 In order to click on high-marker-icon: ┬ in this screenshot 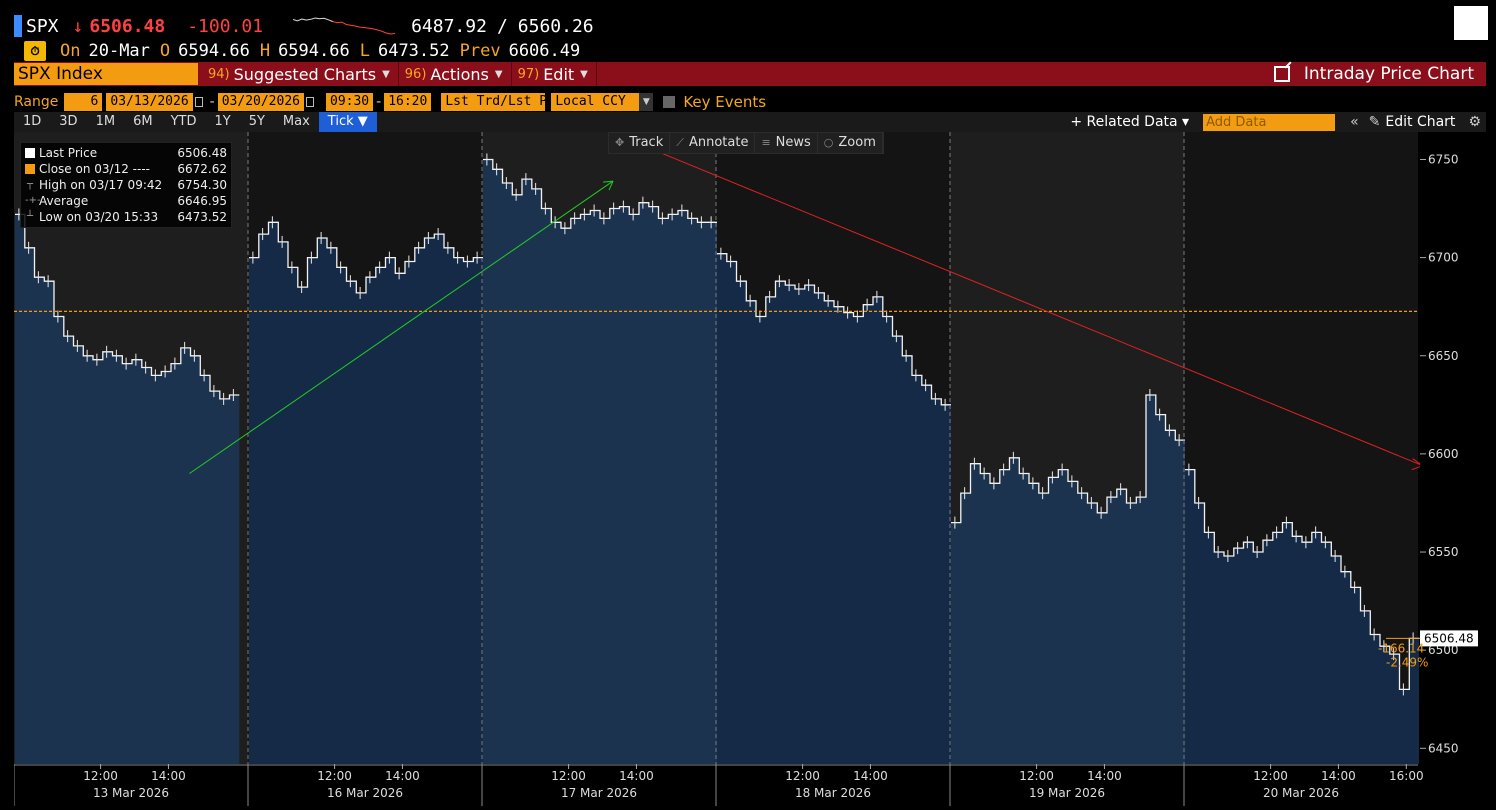, I will do `click(30, 184)`.